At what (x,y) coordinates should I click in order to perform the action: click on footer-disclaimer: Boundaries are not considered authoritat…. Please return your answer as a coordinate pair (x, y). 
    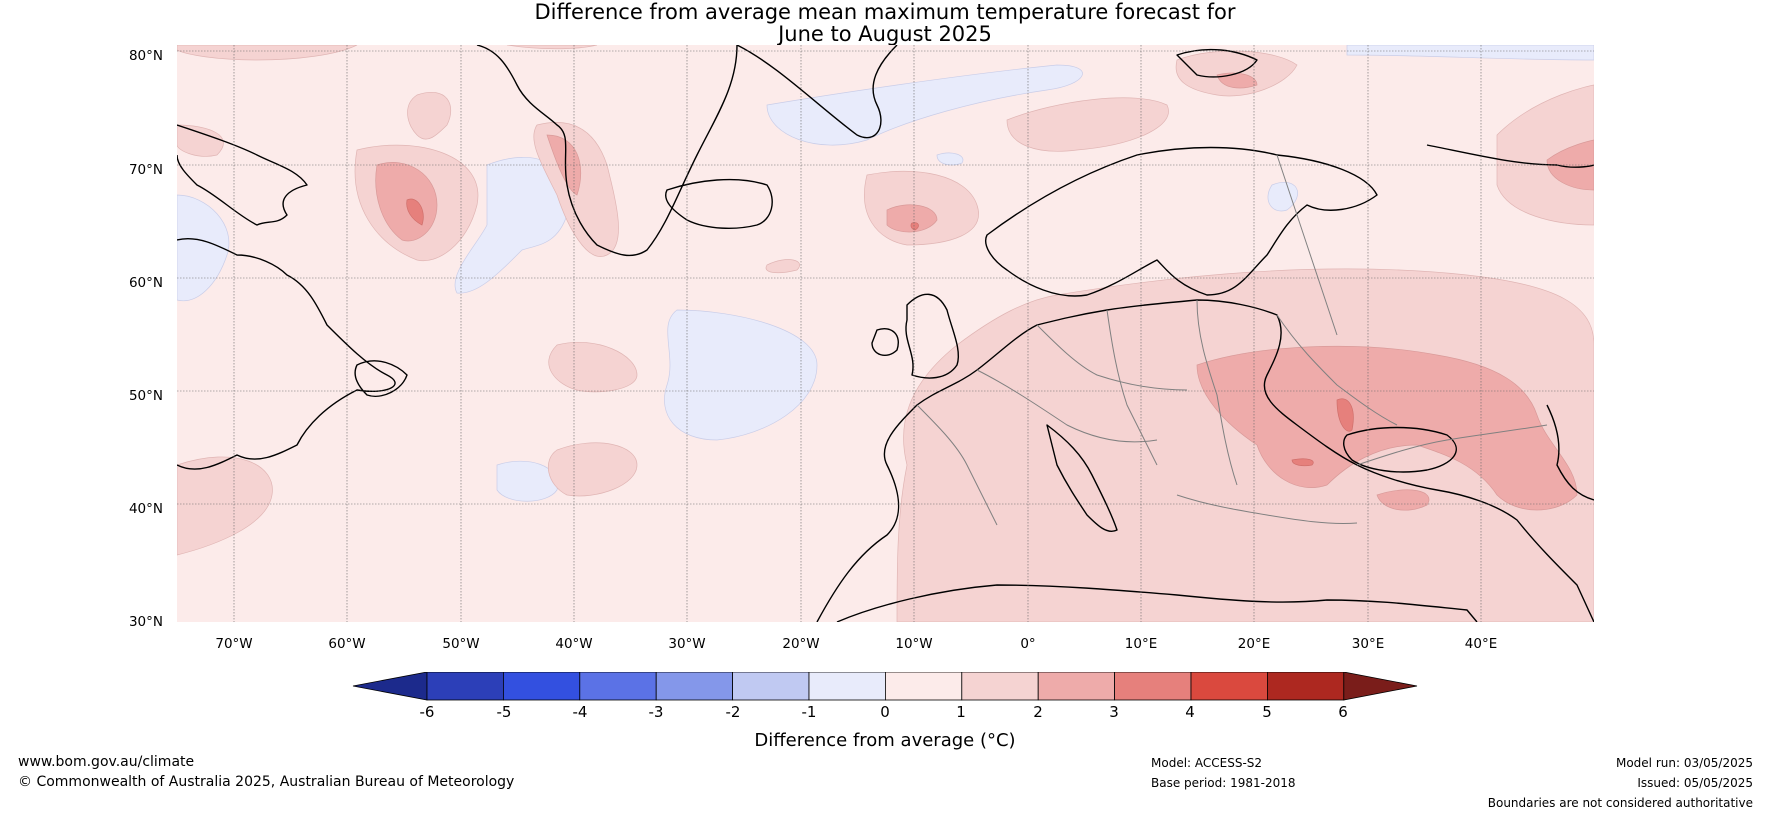
    Looking at the image, I should click on (1620, 803).